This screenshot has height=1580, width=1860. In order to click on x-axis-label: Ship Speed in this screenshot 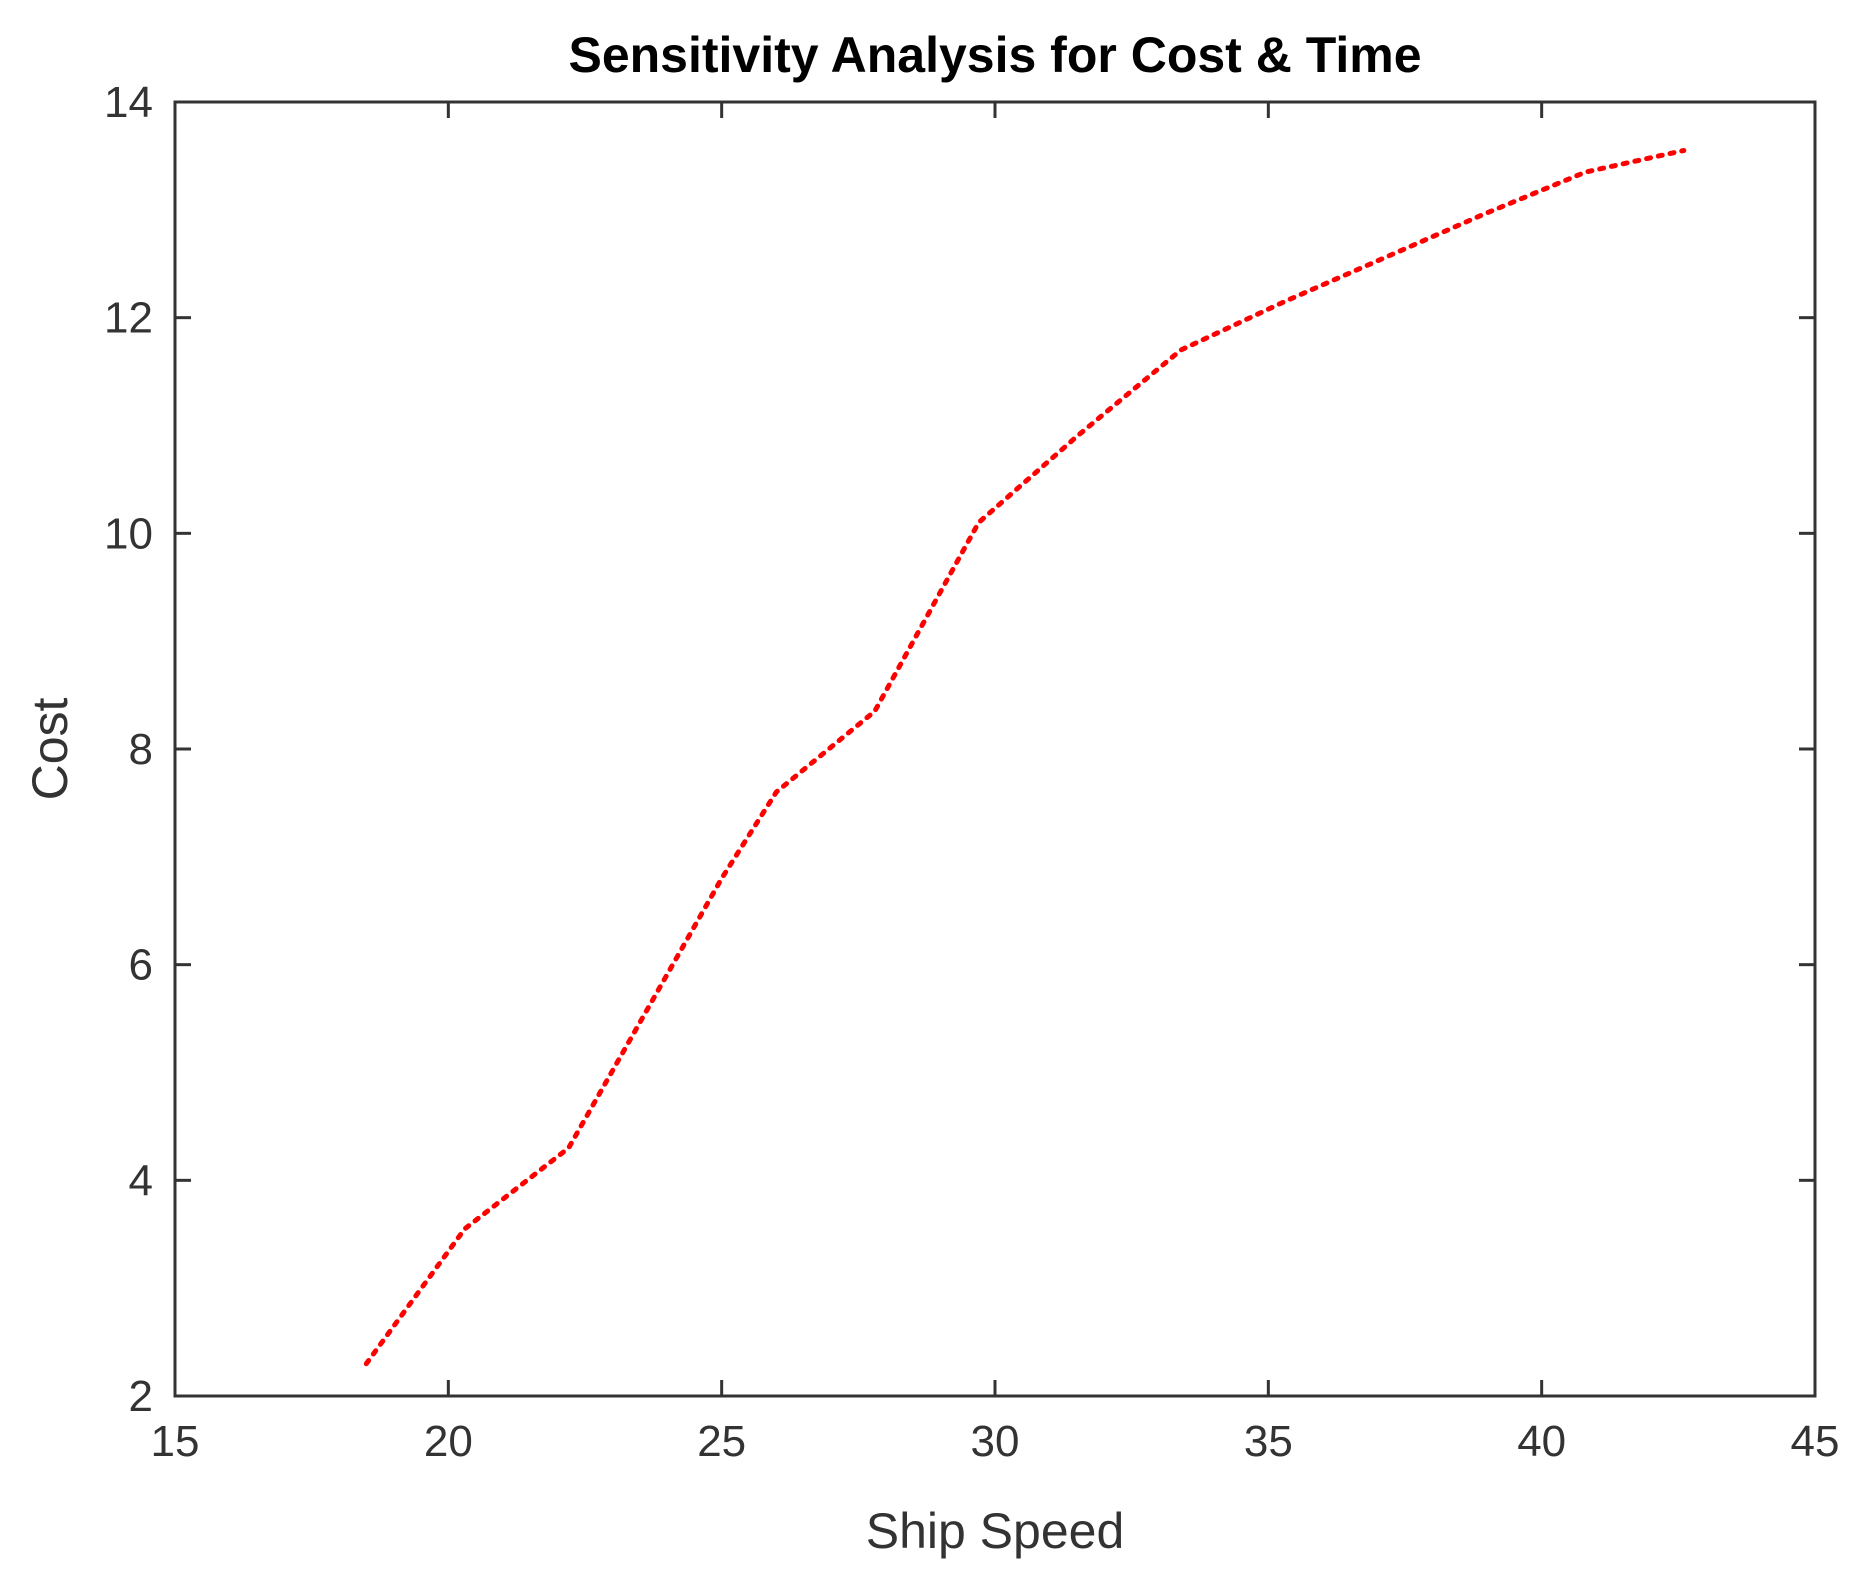, I will do `click(995, 1531)`.